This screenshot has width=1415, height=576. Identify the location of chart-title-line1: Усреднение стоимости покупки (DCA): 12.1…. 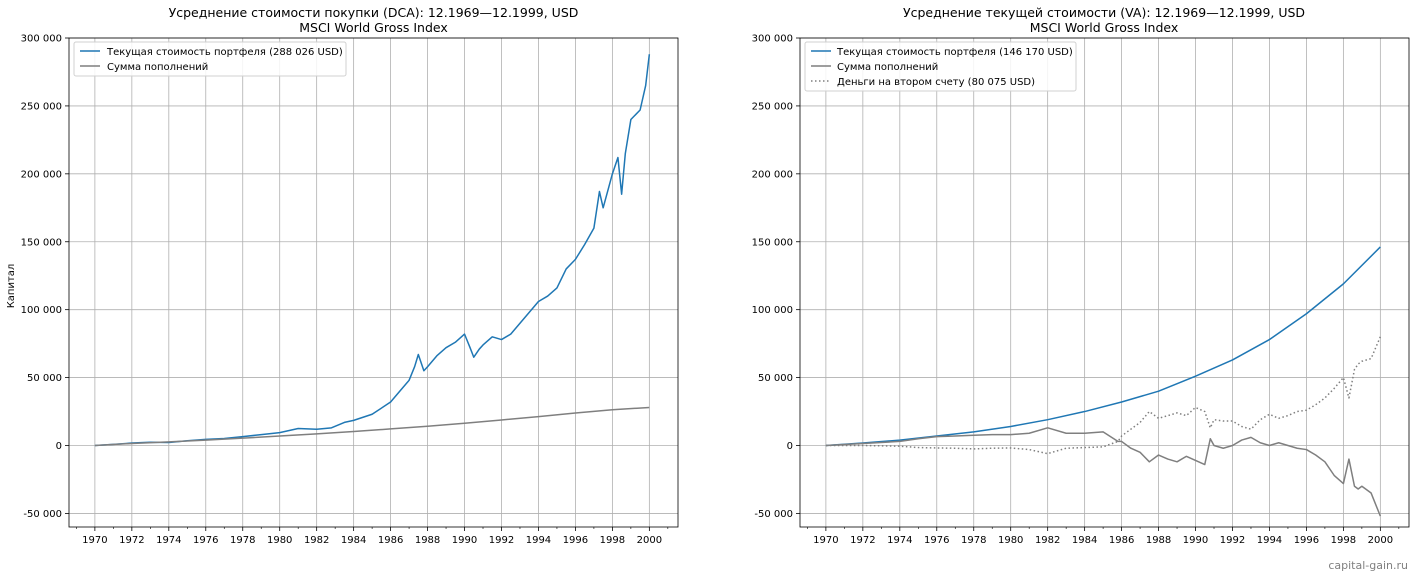
(374, 12).